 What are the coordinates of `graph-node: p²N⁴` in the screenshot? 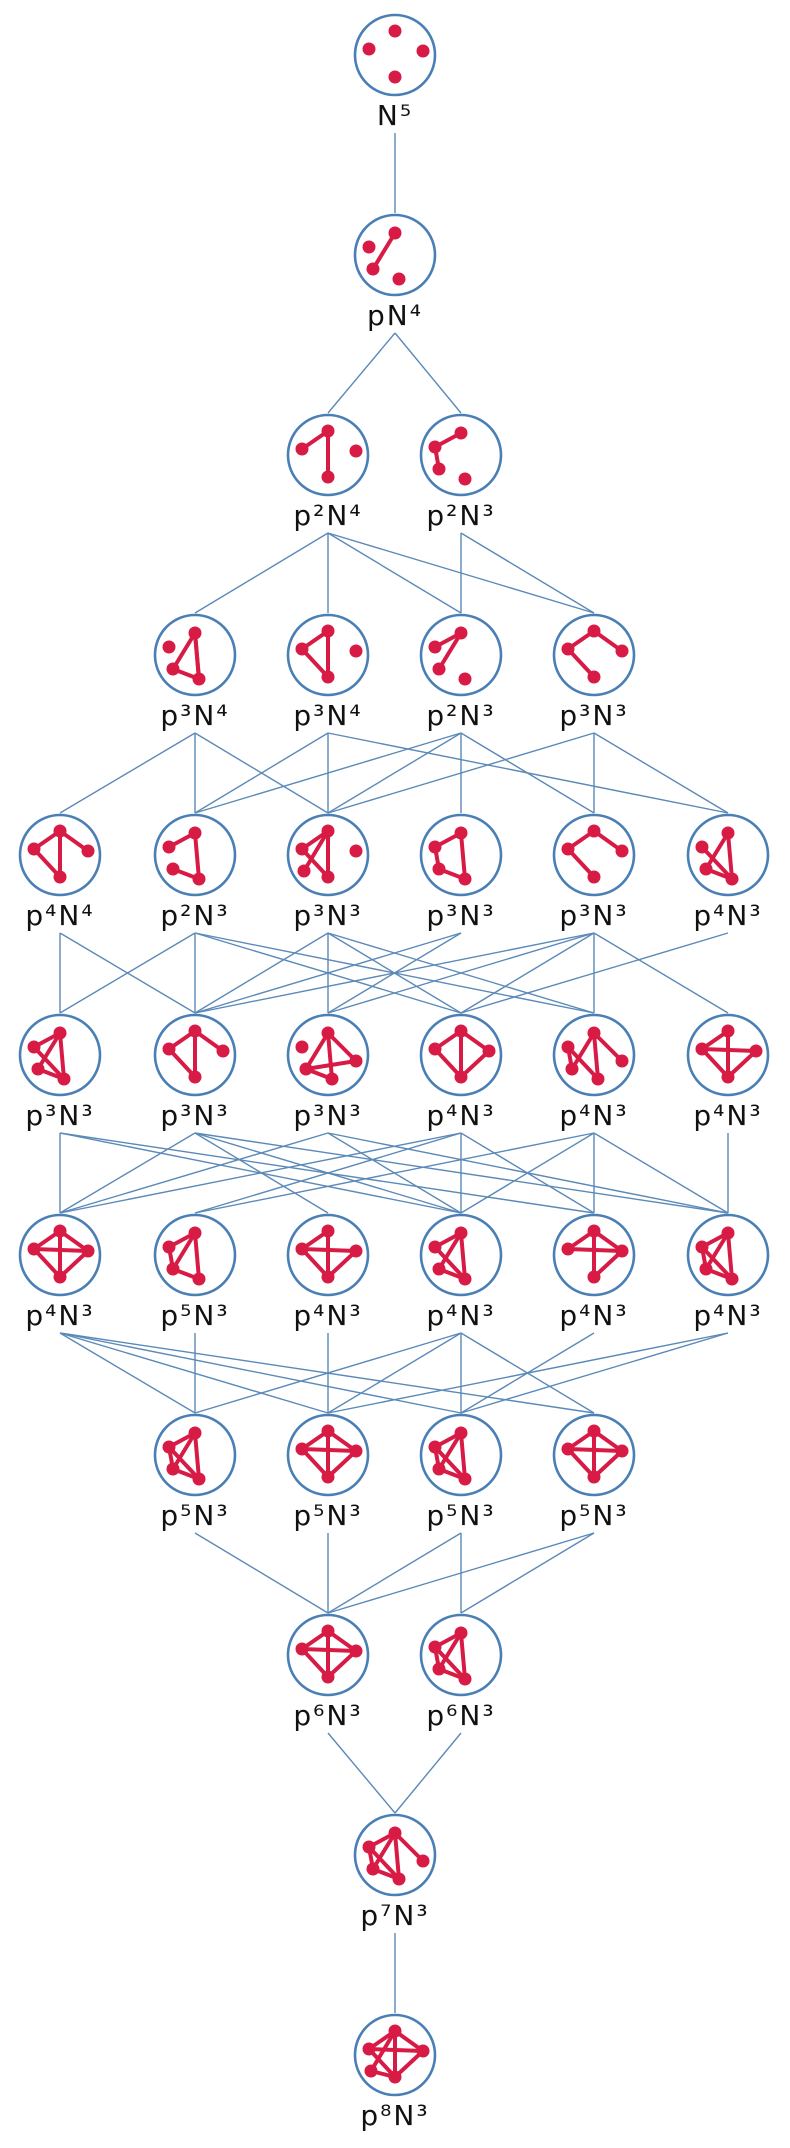 It's located at (328, 472).